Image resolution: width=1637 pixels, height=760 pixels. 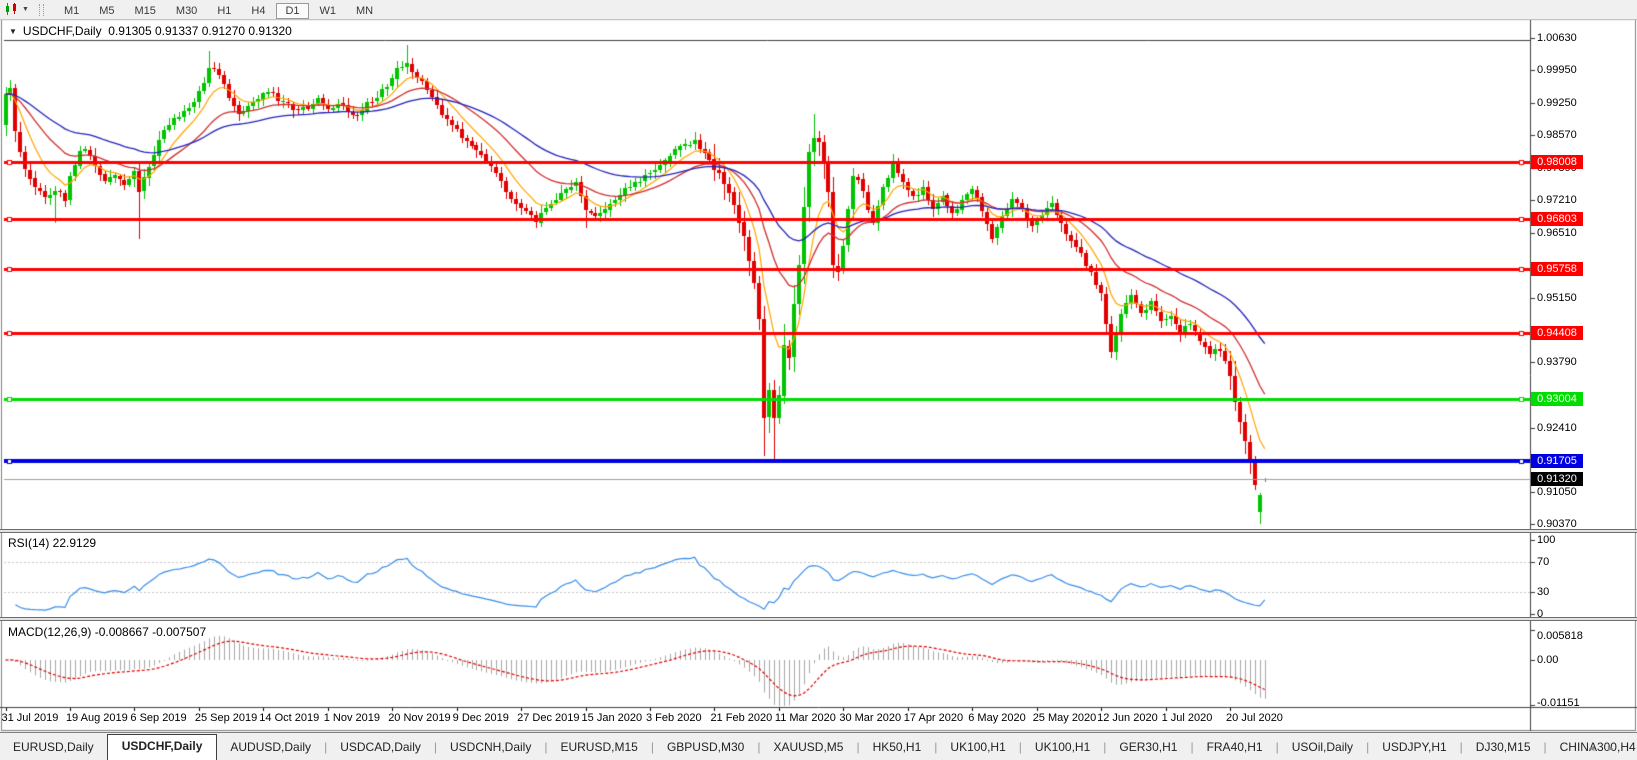 I want to click on timeframe-button-m15: M15, so click(x=145, y=10).